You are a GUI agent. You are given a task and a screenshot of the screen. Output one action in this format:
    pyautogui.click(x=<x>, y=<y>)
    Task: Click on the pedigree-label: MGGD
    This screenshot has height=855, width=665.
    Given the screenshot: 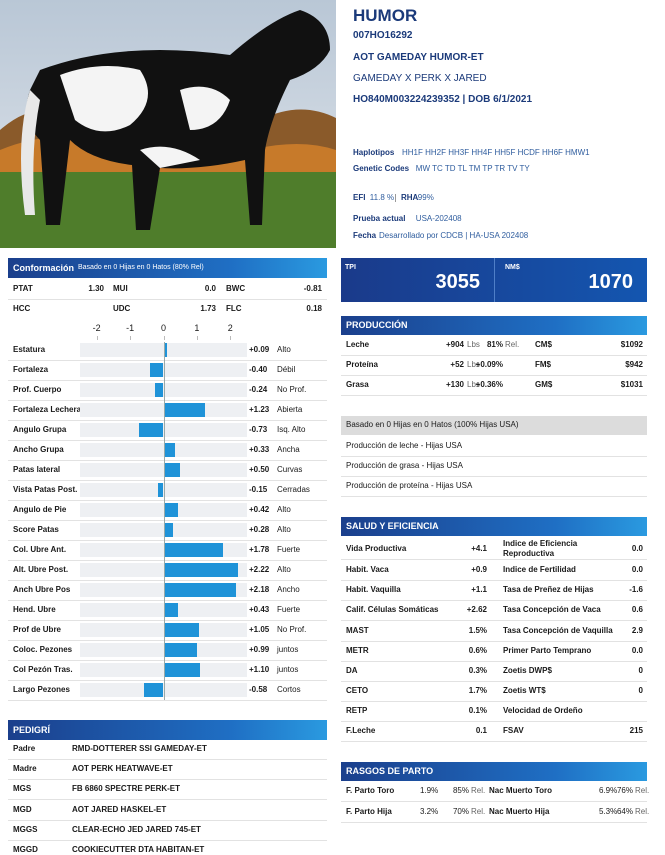 What is the action you would take?
    pyautogui.click(x=25, y=849)
    